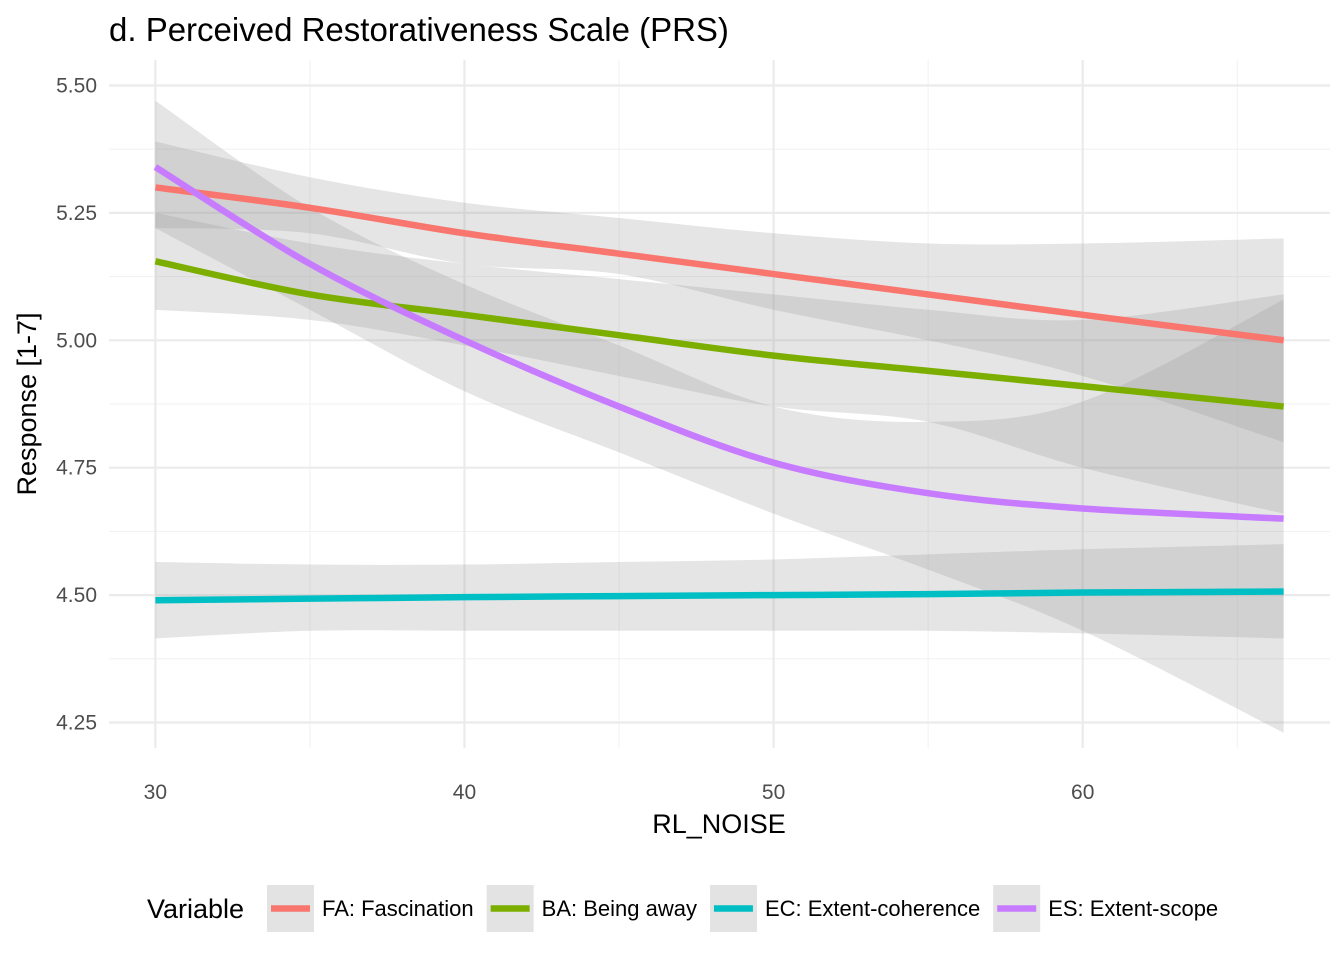  I want to click on y-tick-label: 5.50, so click(76, 85).